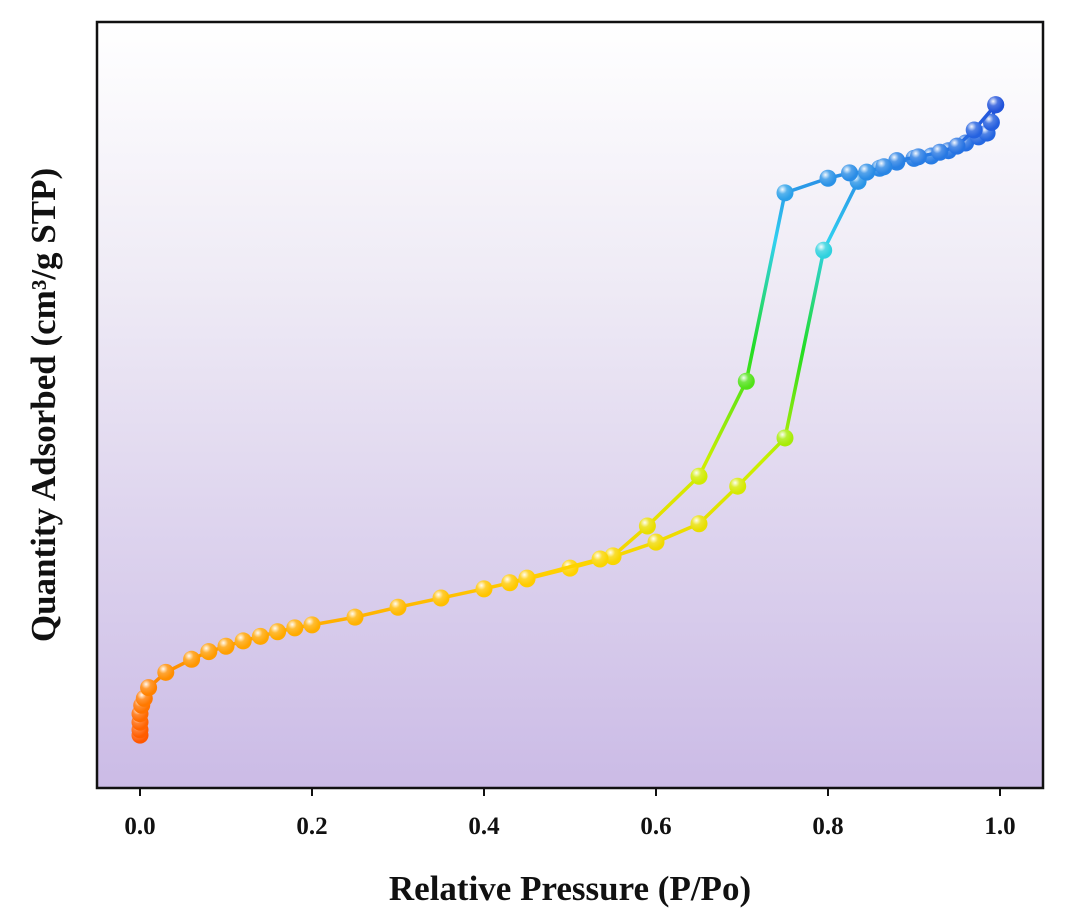 This screenshot has width=1080, height=917. Describe the element at coordinates (655, 826) in the screenshot. I see `x-tick-label: 0.6` at that location.